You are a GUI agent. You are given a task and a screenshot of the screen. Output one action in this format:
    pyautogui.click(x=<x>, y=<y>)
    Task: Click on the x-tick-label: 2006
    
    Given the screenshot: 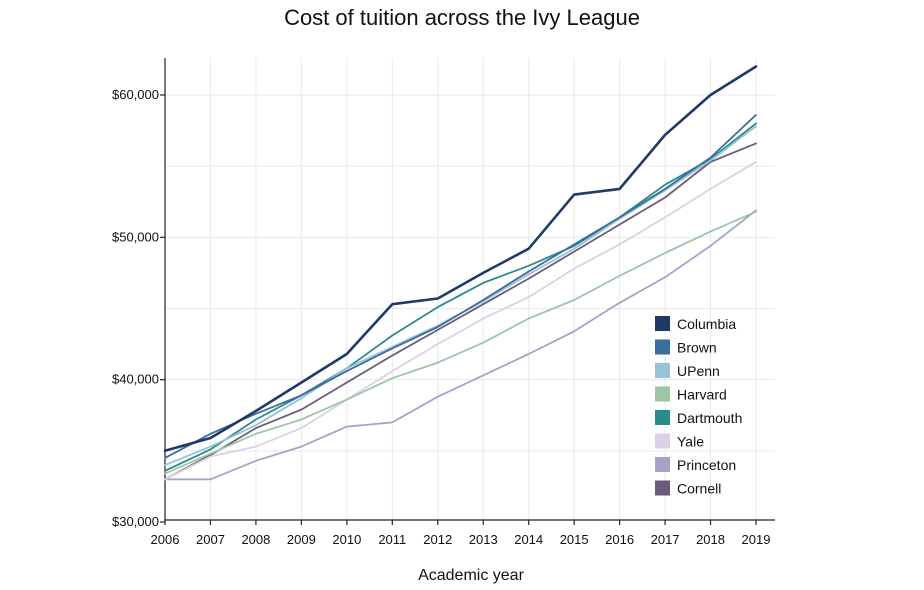 What is the action you would take?
    pyautogui.click(x=165, y=539)
    